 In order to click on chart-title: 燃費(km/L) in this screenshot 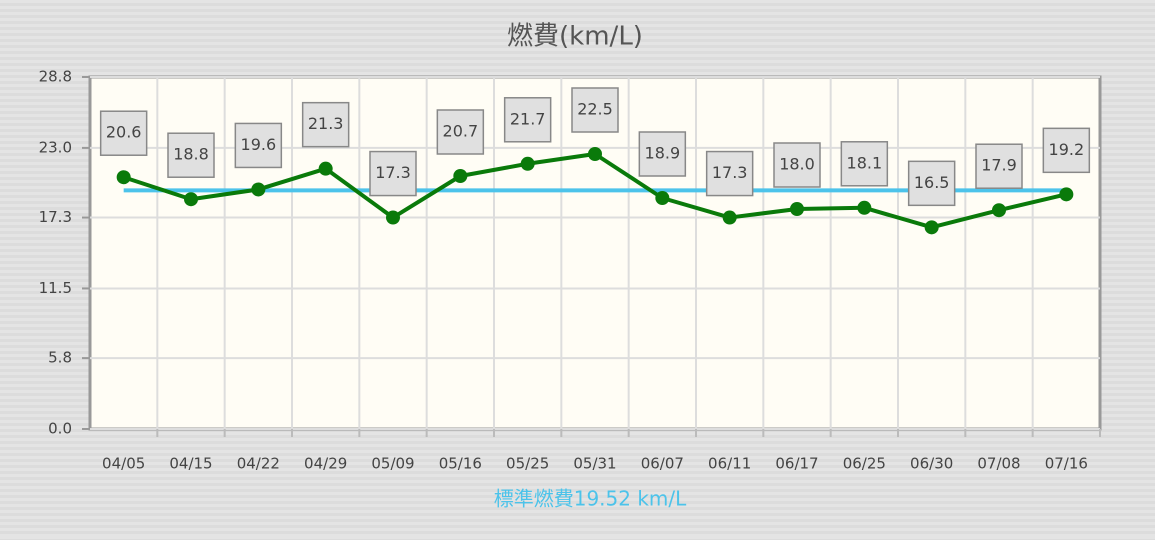, I will do `click(575, 37)`.